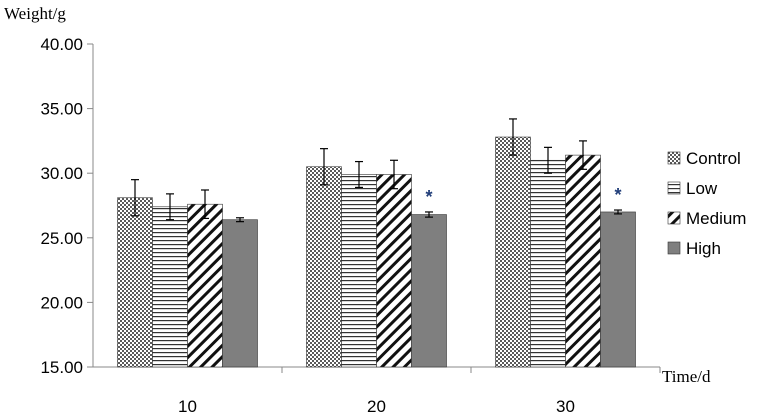 The height and width of the screenshot is (414, 765). I want to click on x-tick-label: 30, so click(565, 405).